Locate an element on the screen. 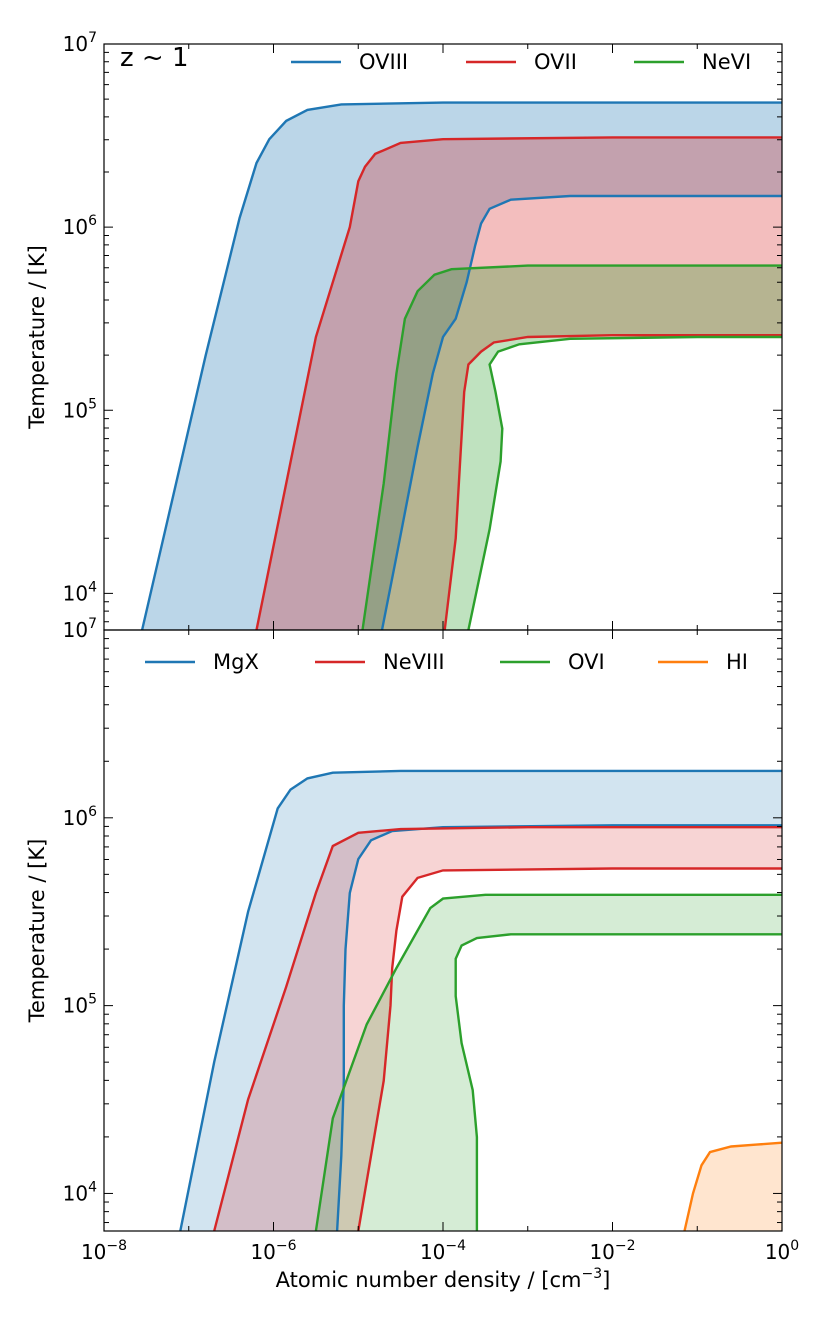 The image size is (830, 1323). neviii-lower-line is located at coordinates (569, 1049).